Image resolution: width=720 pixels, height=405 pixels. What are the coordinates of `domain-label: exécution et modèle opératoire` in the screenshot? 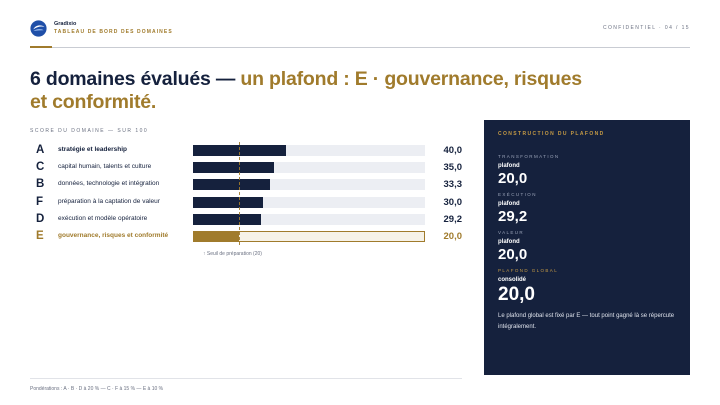 It's located at (103, 218).